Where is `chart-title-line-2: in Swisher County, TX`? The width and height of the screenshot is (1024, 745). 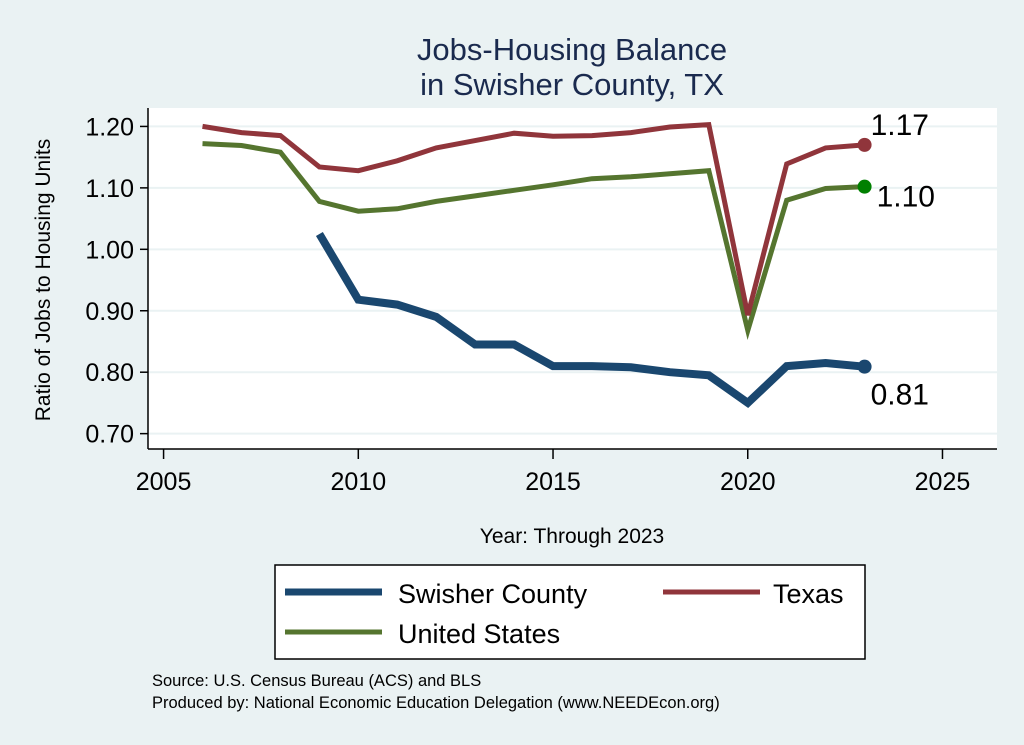 chart-title-line-2: in Swisher County, TX is located at coordinates (572, 84).